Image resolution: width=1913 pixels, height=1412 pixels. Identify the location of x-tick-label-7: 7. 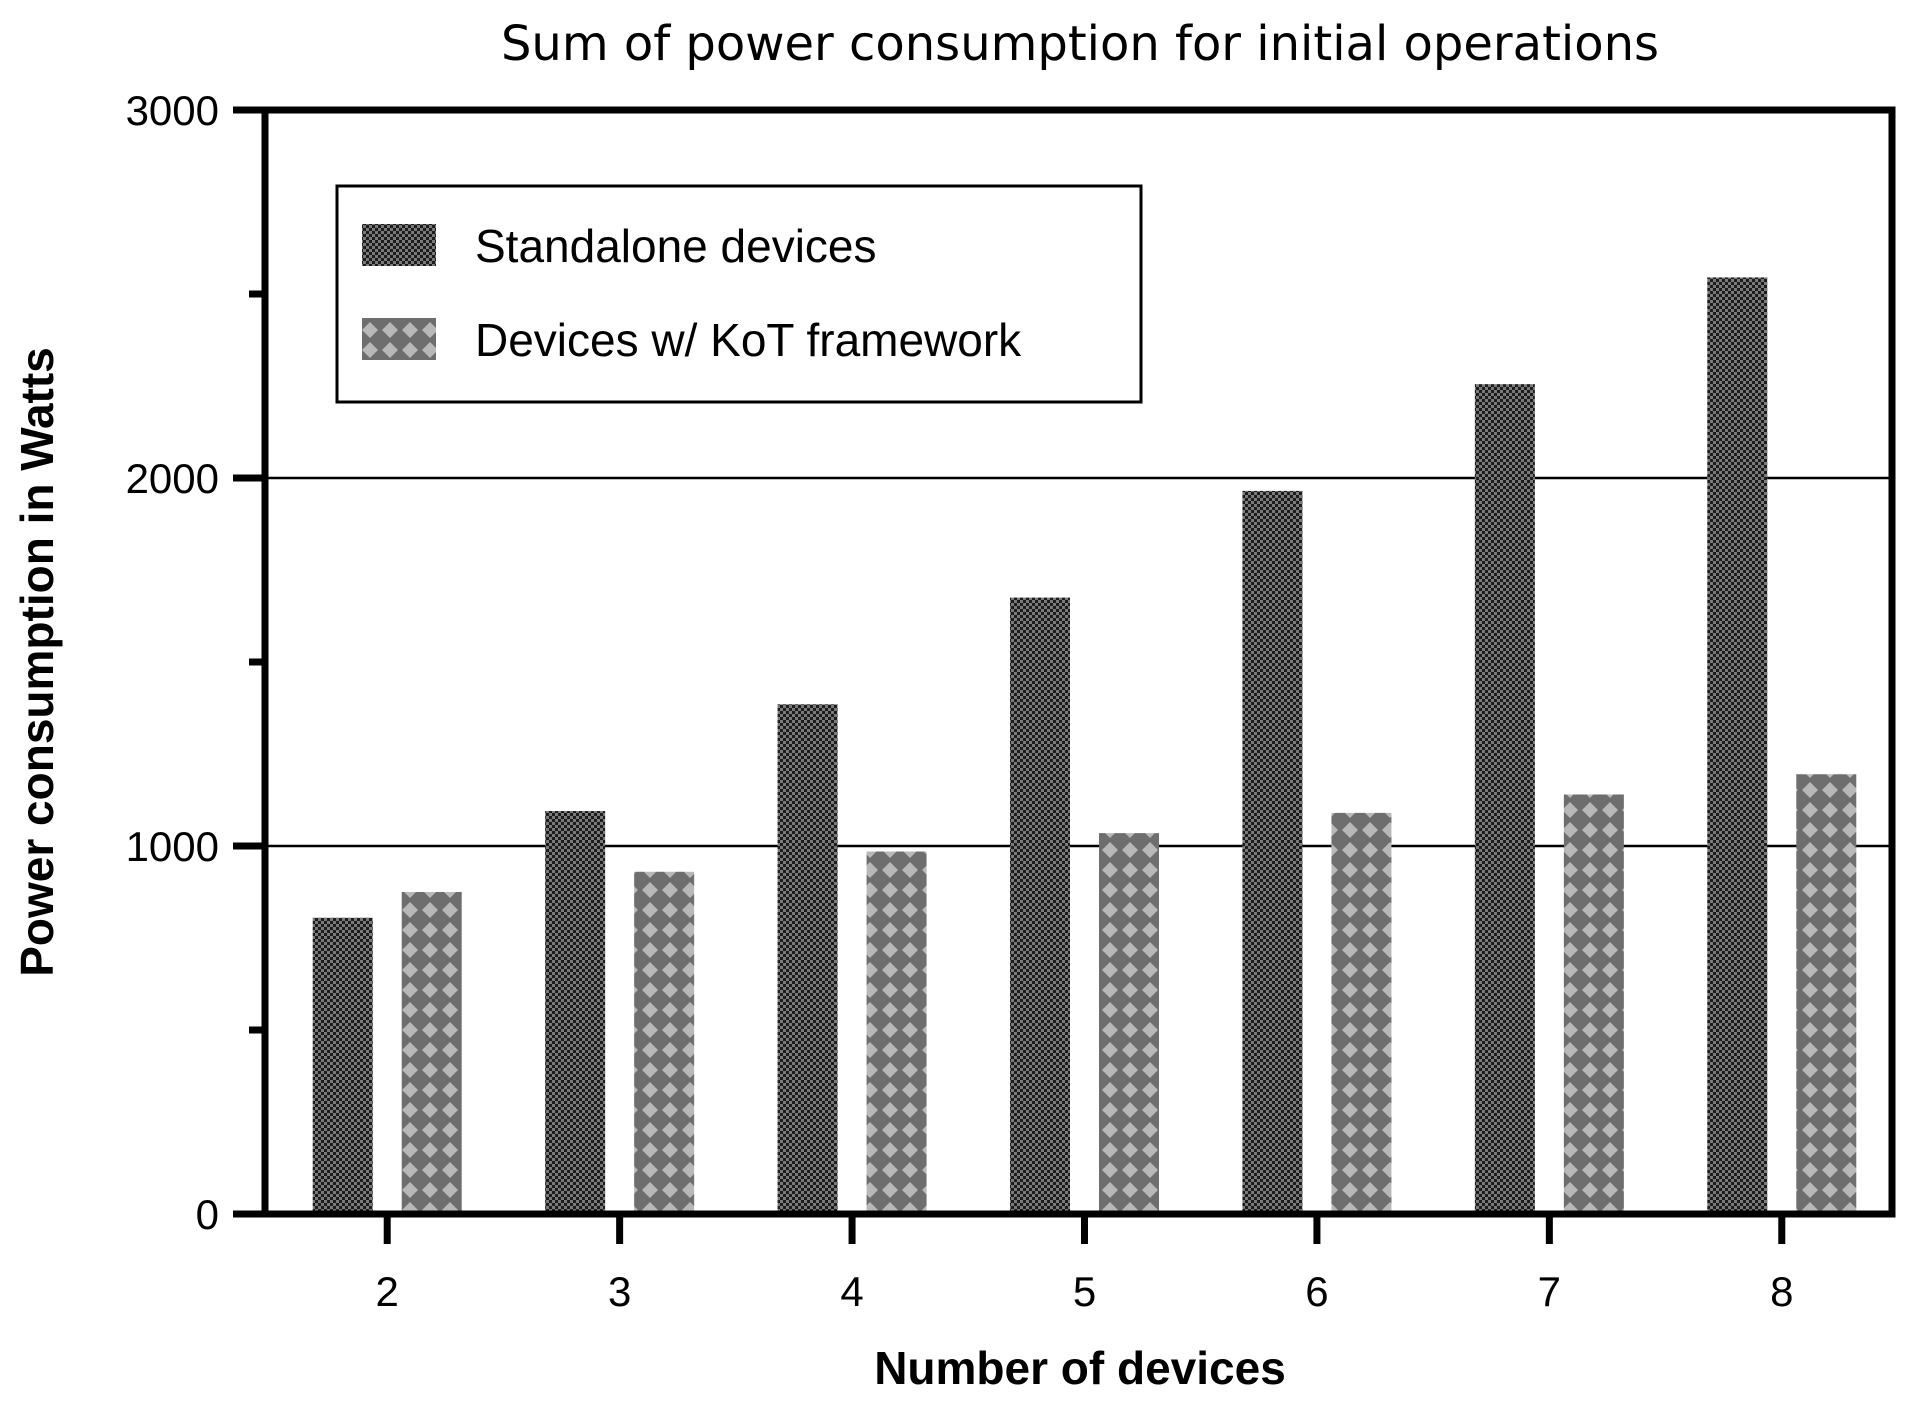
(1549, 1291).